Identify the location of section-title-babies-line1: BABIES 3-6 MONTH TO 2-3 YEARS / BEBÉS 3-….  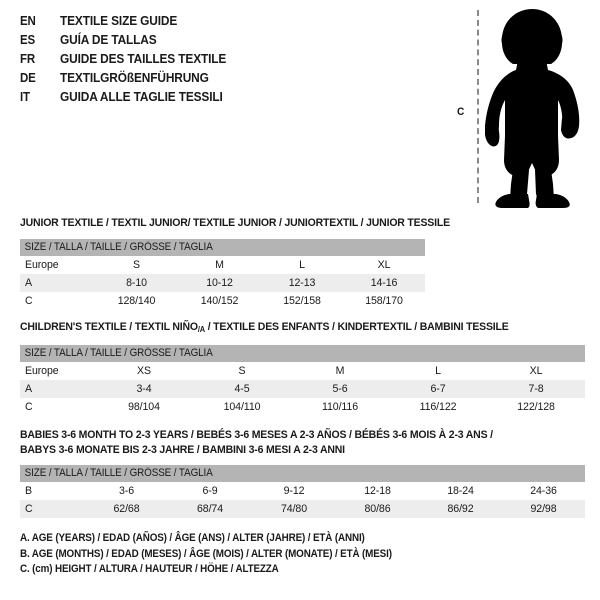
(256, 435).